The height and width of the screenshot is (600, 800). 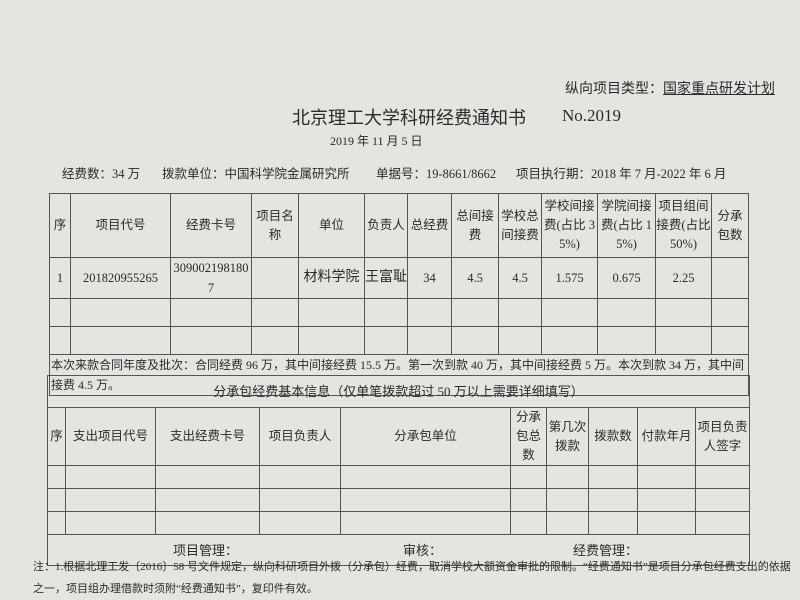 What do you see at coordinates (567, 436) in the screenshot?
I see `header-cell: 第几次拨款` at bounding box center [567, 436].